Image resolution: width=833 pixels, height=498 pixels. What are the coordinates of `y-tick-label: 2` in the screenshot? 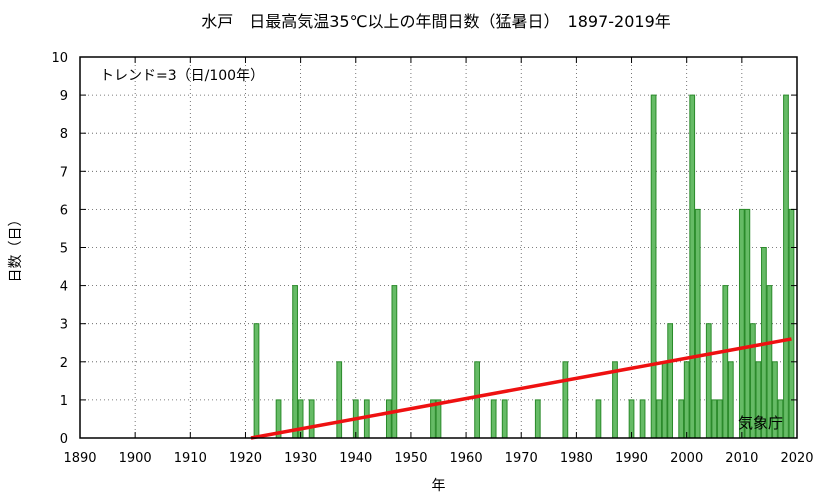 It's located at (64, 363).